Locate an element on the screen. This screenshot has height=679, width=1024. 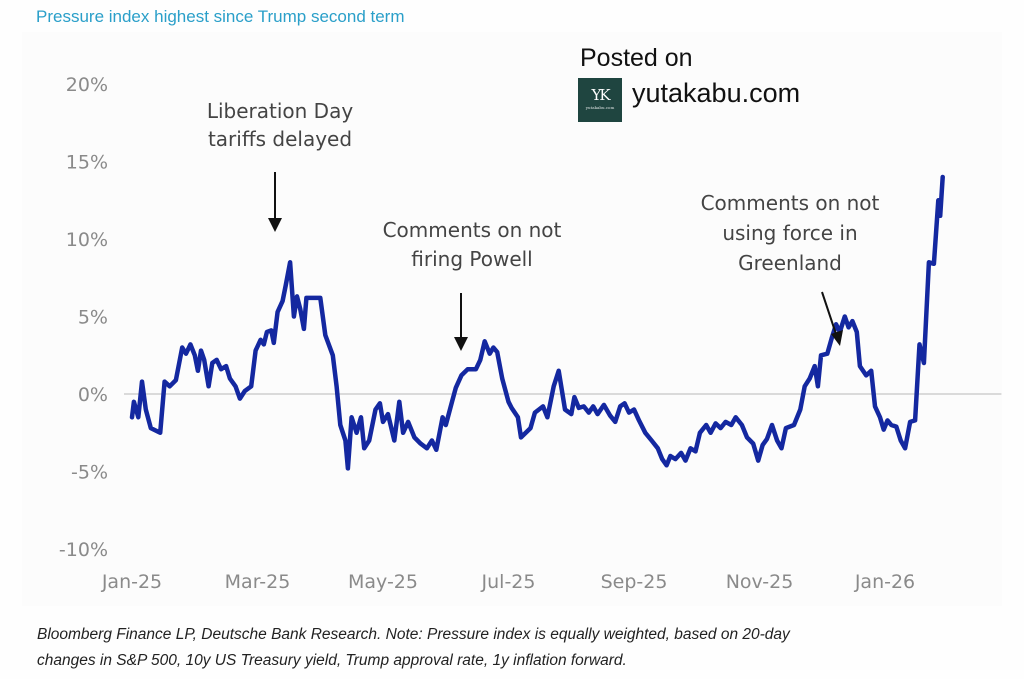
y-tick-label: -10% is located at coordinates (83, 550).